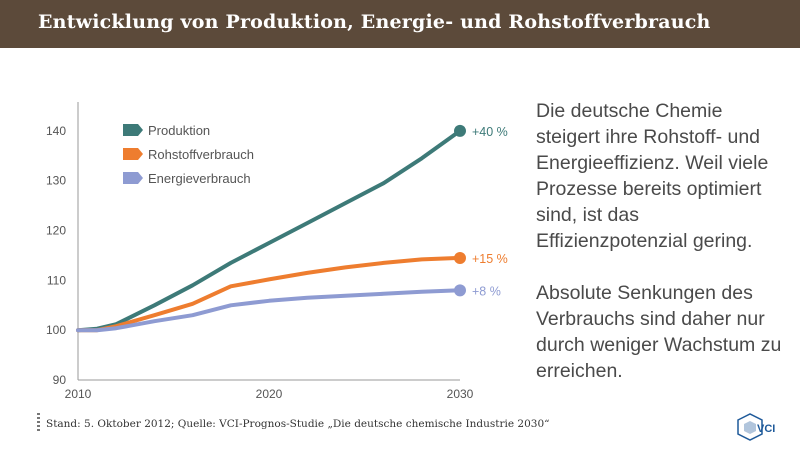 This screenshot has height=450, width=800. I want to click on legend-label: Rohstoffverbrauch, so click(201, 154).